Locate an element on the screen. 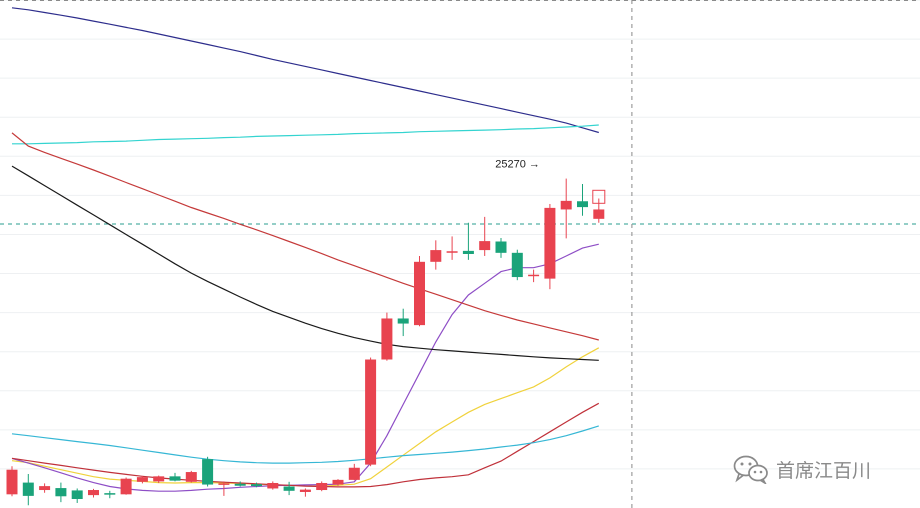 This screenshot has height=508, width=920. price-annotation: 25270 → is located at coordinates (517, 165).